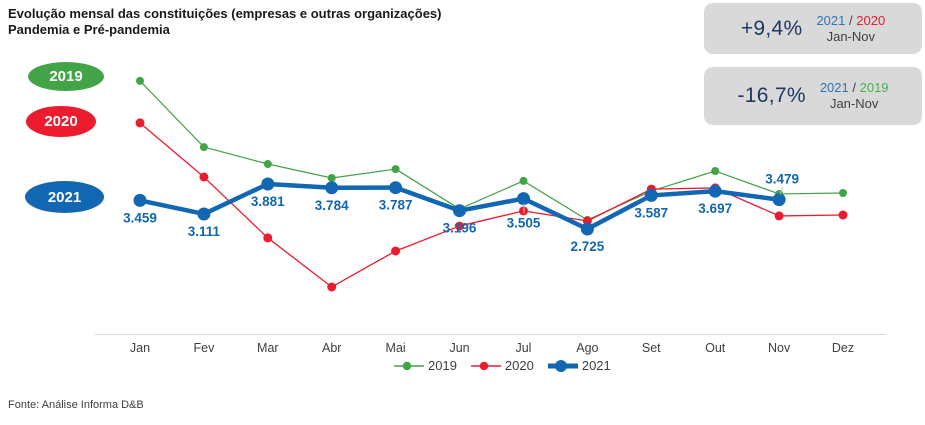 The width and height of the screenshot is (925, 425). Describe the element at coordinates (524, 223) in the screenshot. I see `value-label-jul: 3.505` at that location.